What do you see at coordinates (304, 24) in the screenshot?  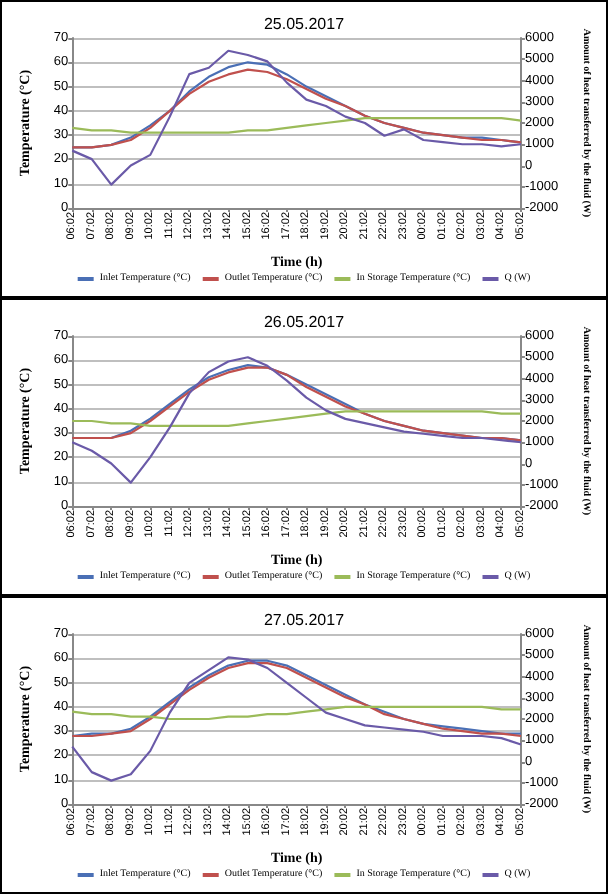 I see `chart-title: 25.05.2017` at bounding box center [304, 24].